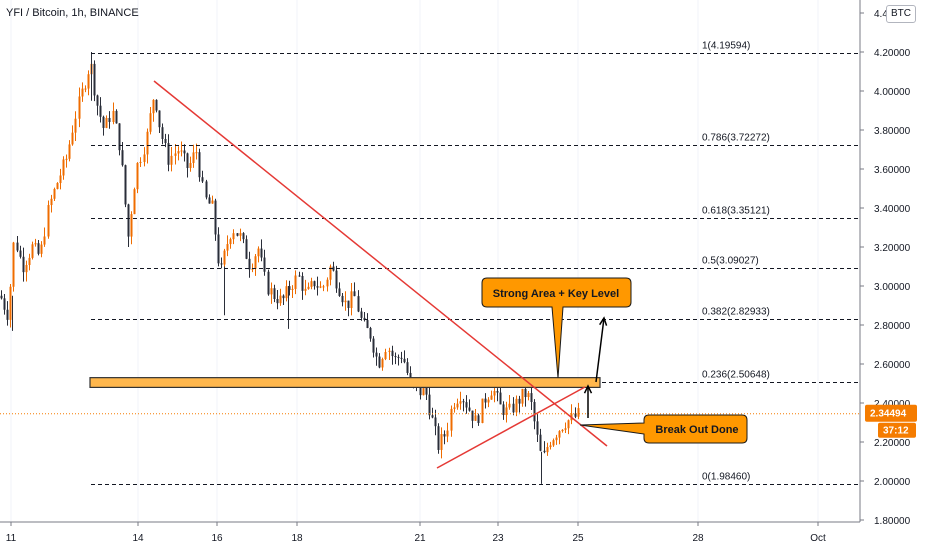 The height and width of the screenshot is (555, 932). Describe the element at coordinates (498, 538) in the screenshot. I see `time-tick-label: 23` at that location.